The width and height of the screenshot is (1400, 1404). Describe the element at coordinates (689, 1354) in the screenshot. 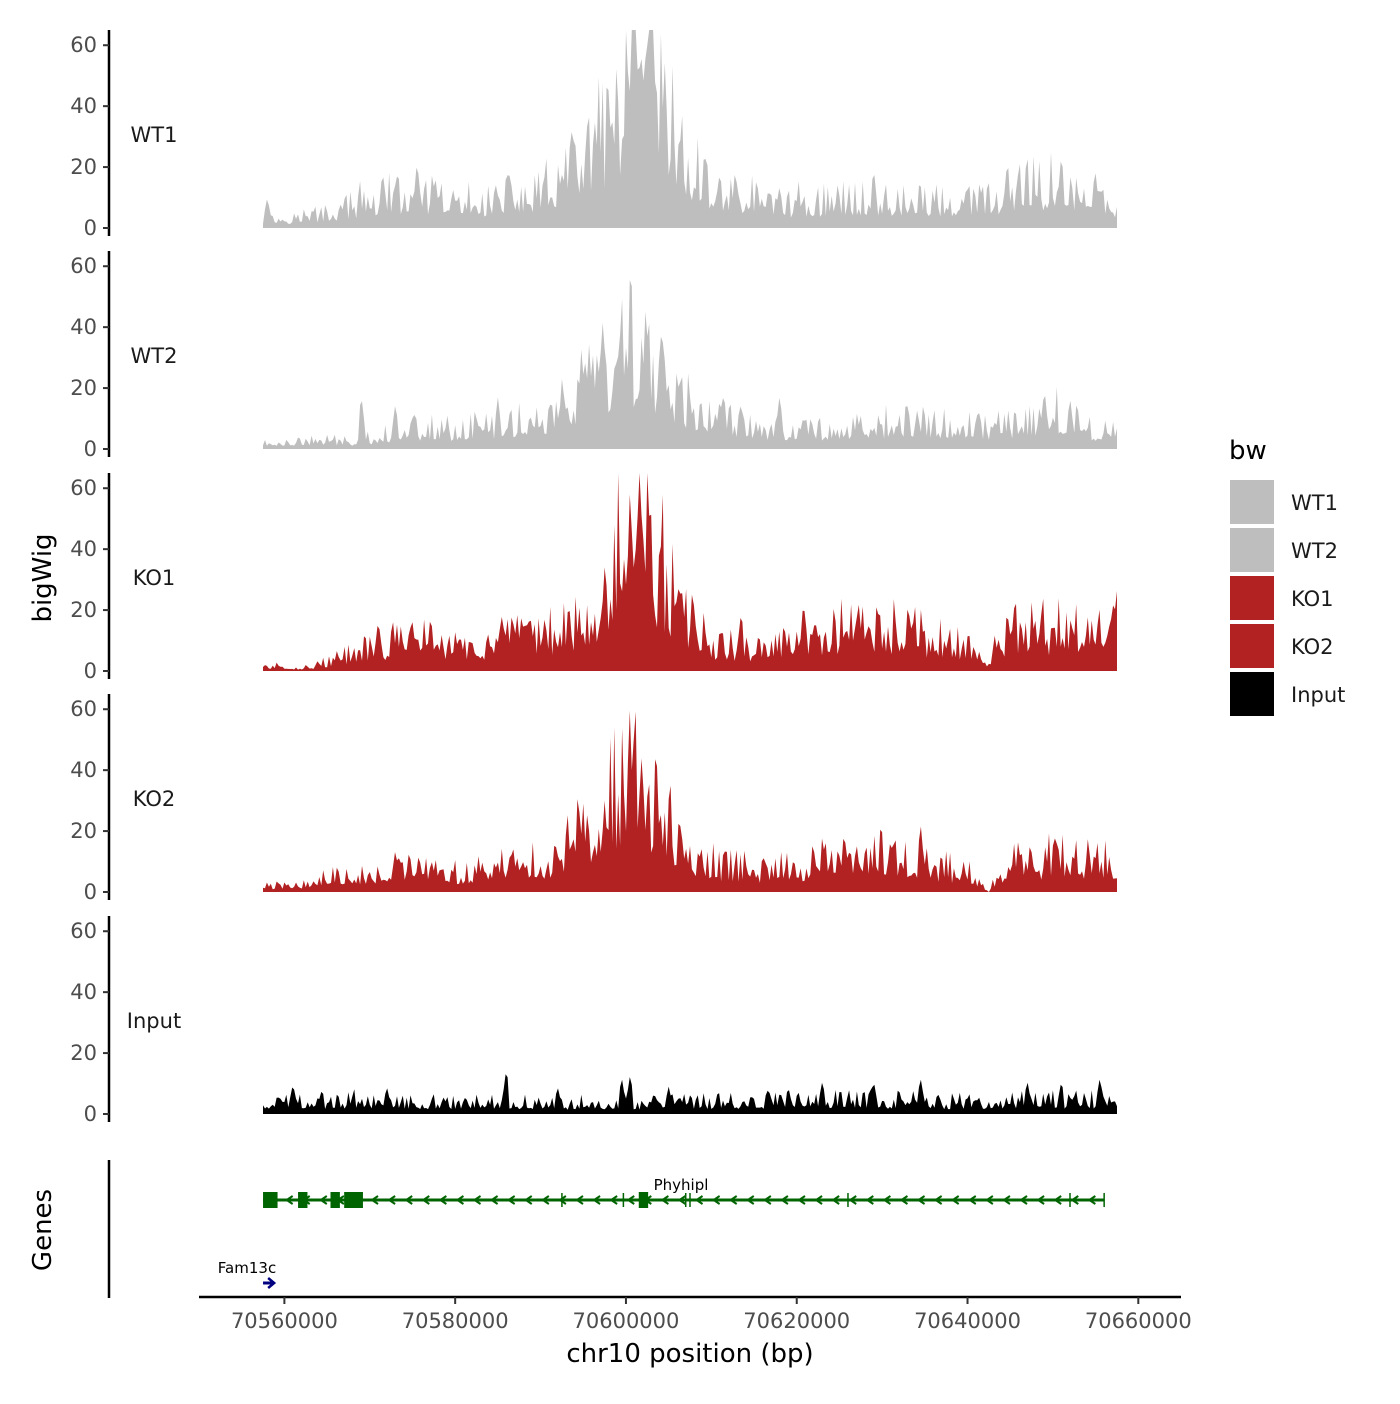

I see `x-axis-title: chr10 position (bp)` at that location.